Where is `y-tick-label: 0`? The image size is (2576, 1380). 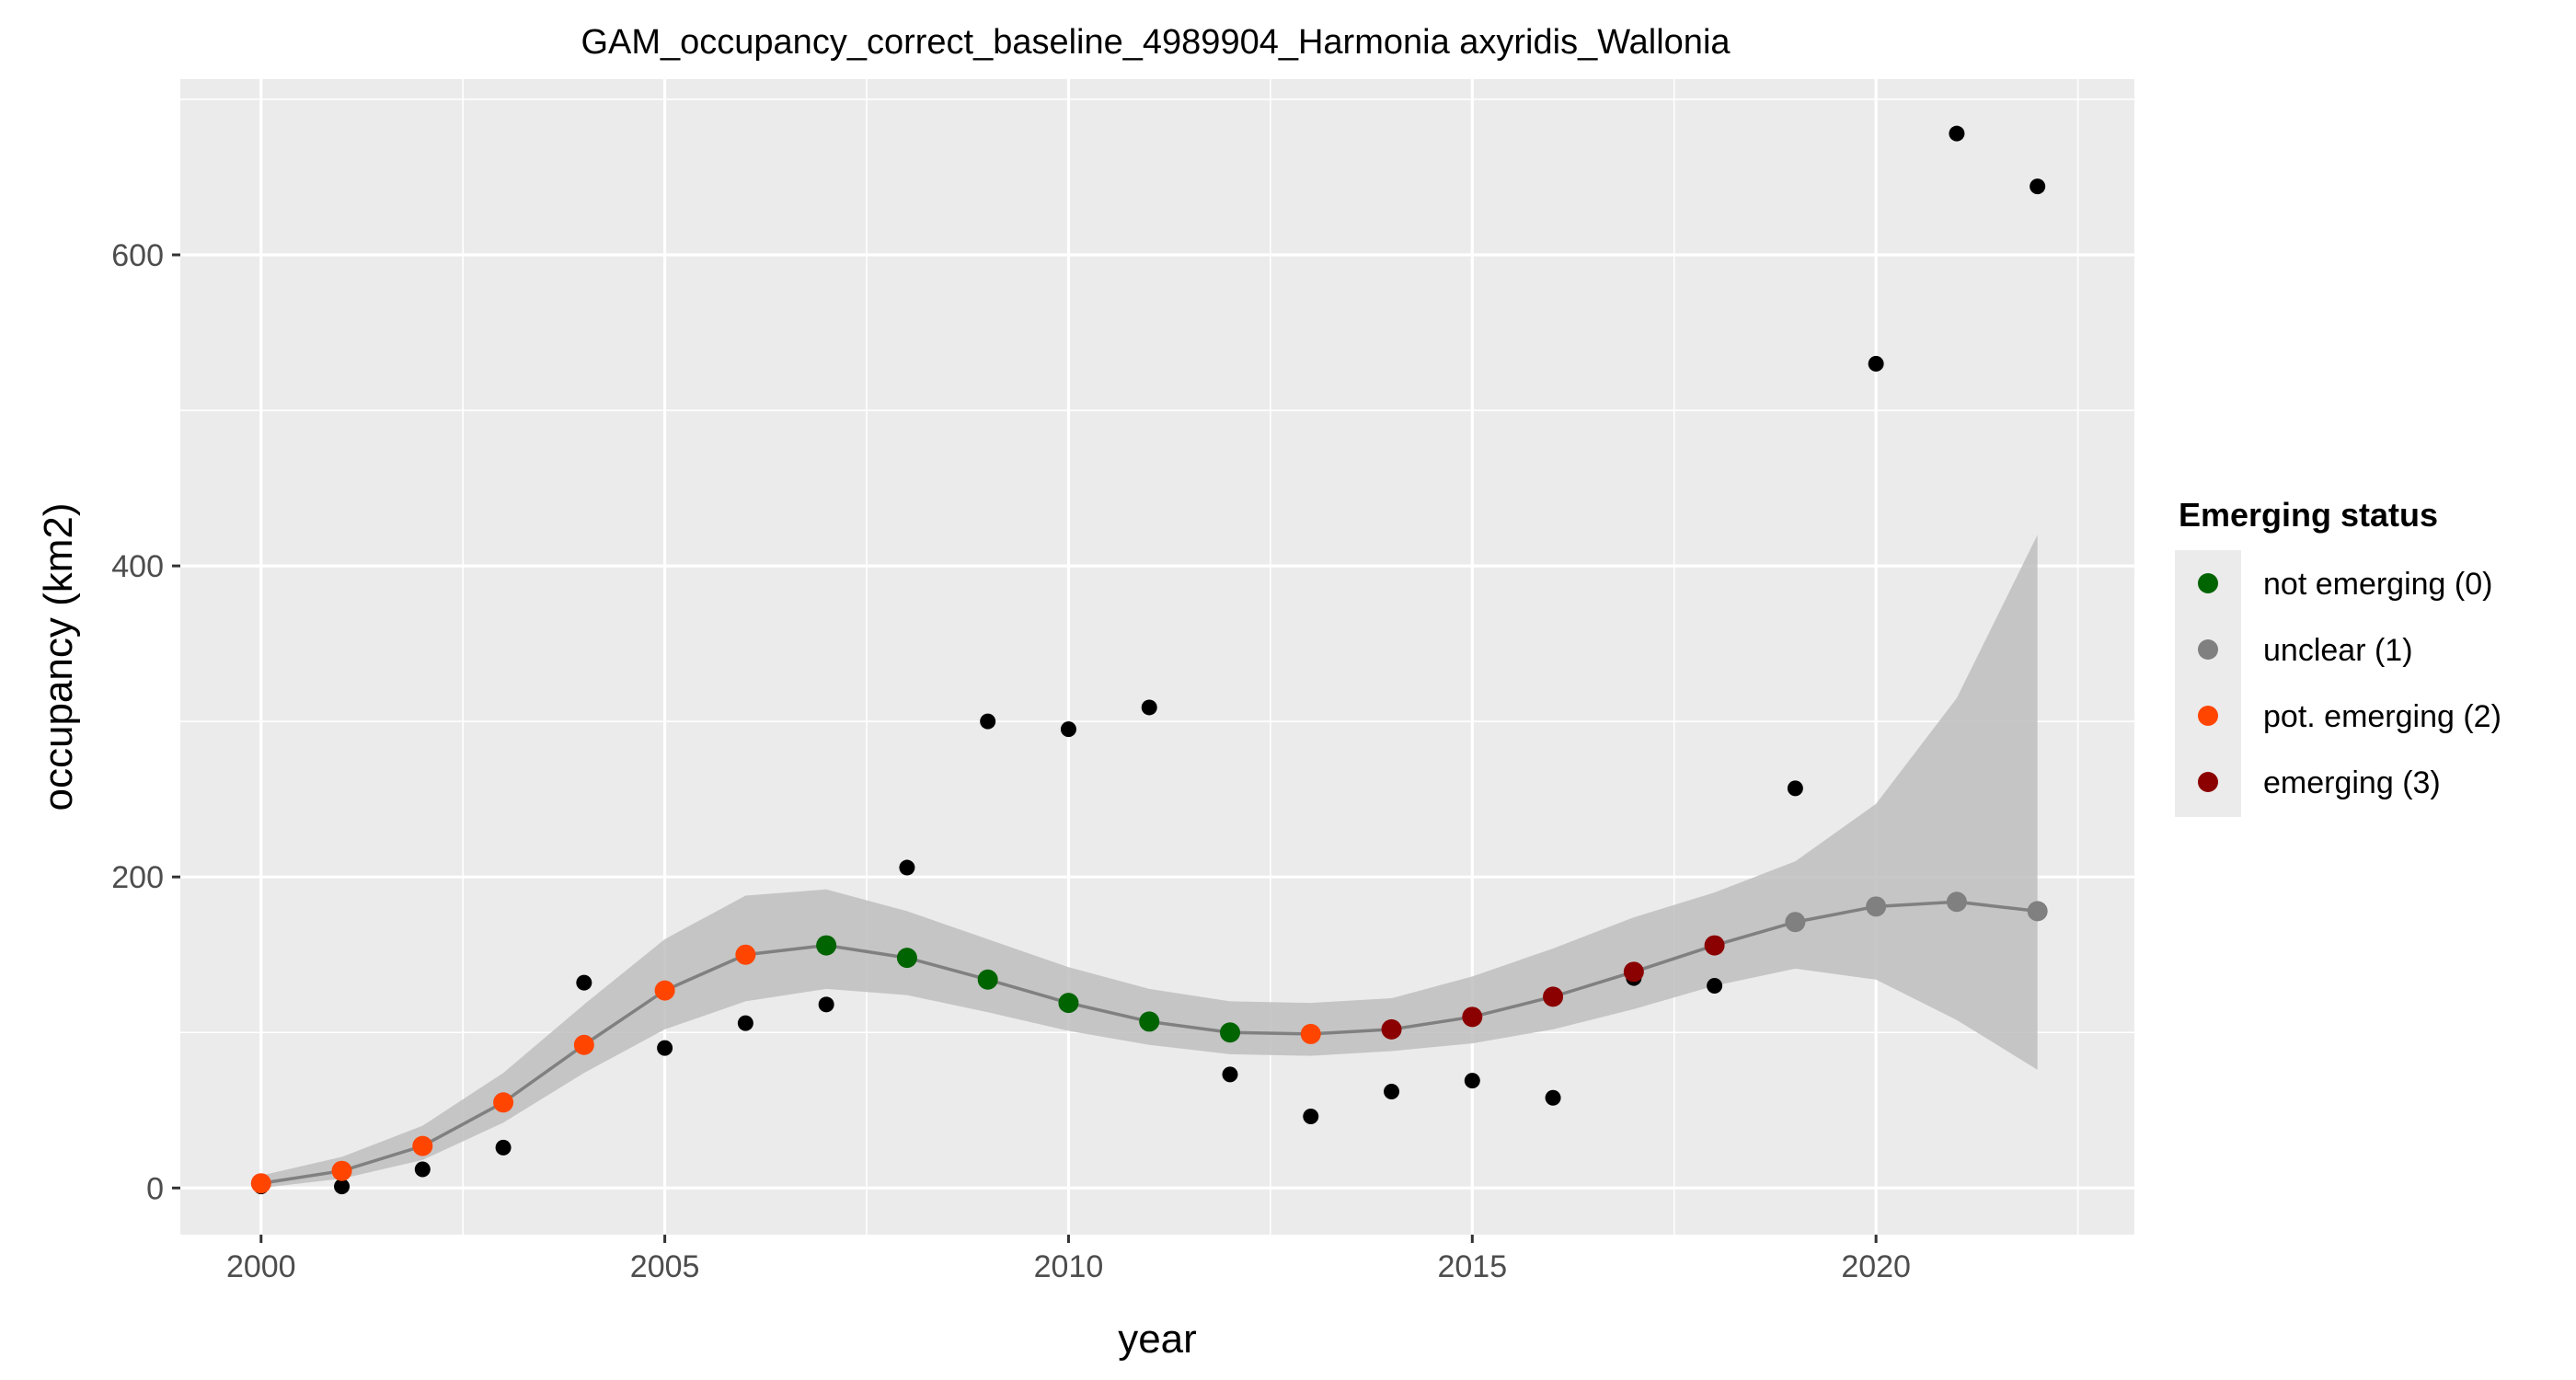 y-tick-label: 0 is located at coordinates (155, 1188).